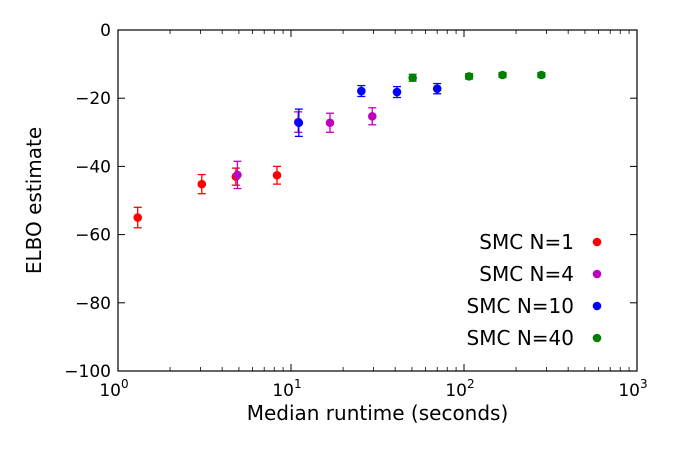 The height and width of the screenshot is (452, 677). I want to click on x-tick-exponent: 3, so click(644, 384).